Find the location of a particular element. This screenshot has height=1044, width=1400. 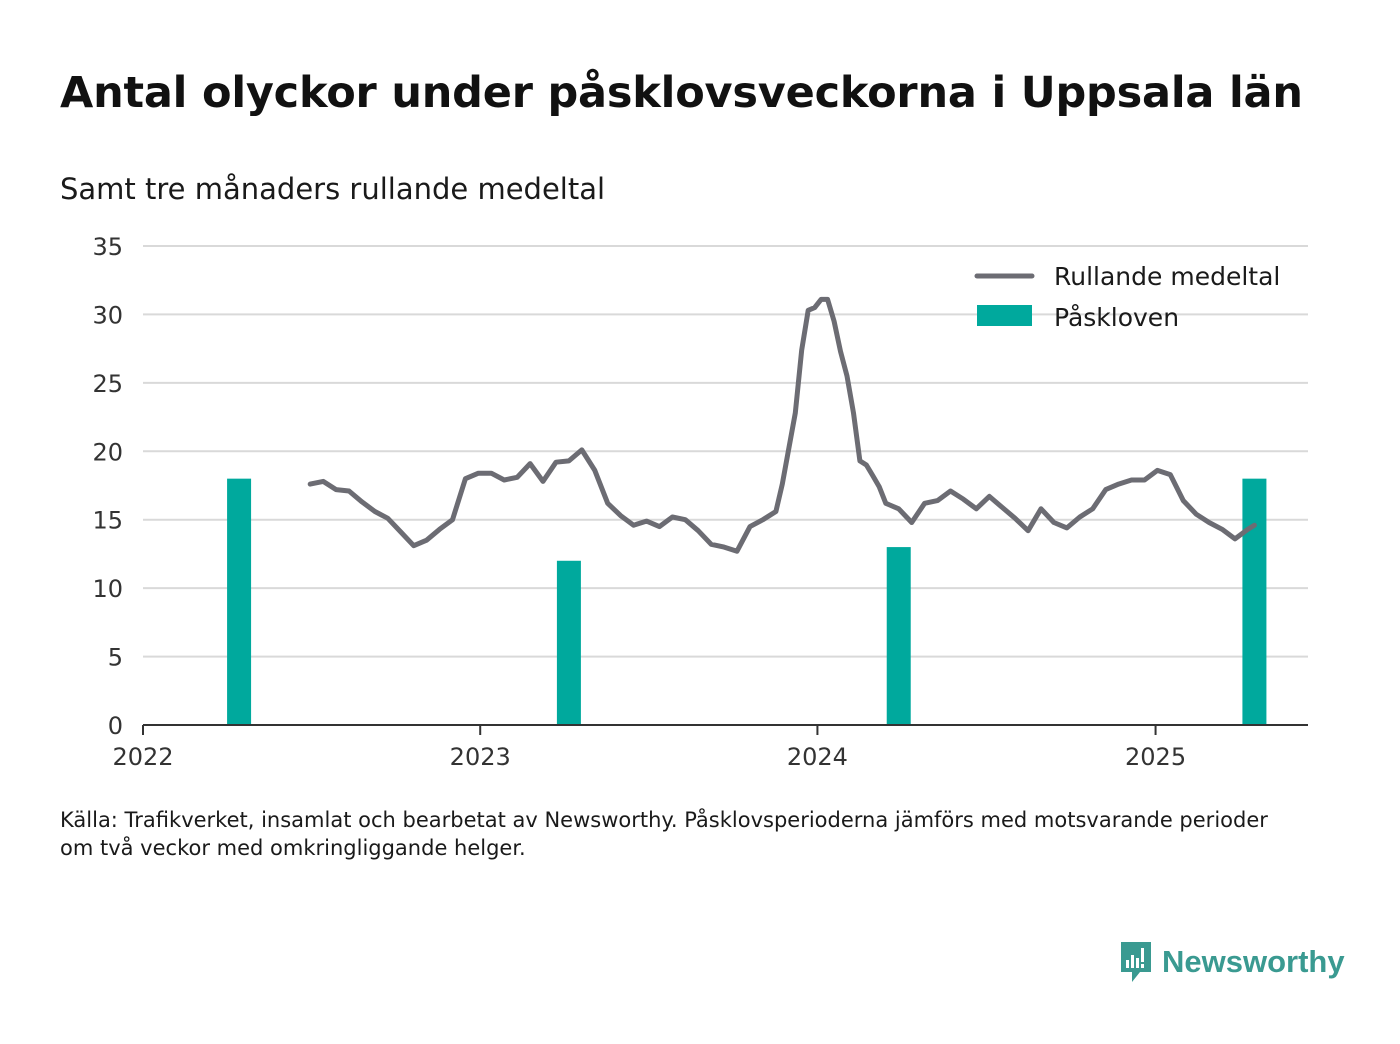

chart-subtitle: Samt tre månaders rullande medeltal is located at coordinates (333, 189).